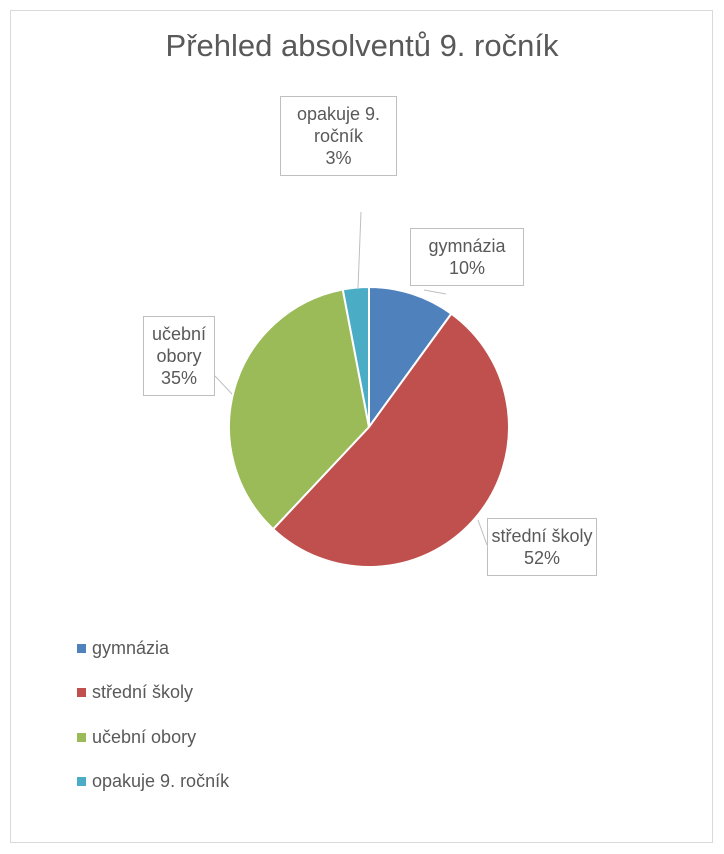  I want to click on legend-label: opakuje 9. ročník, so click(161, 781).